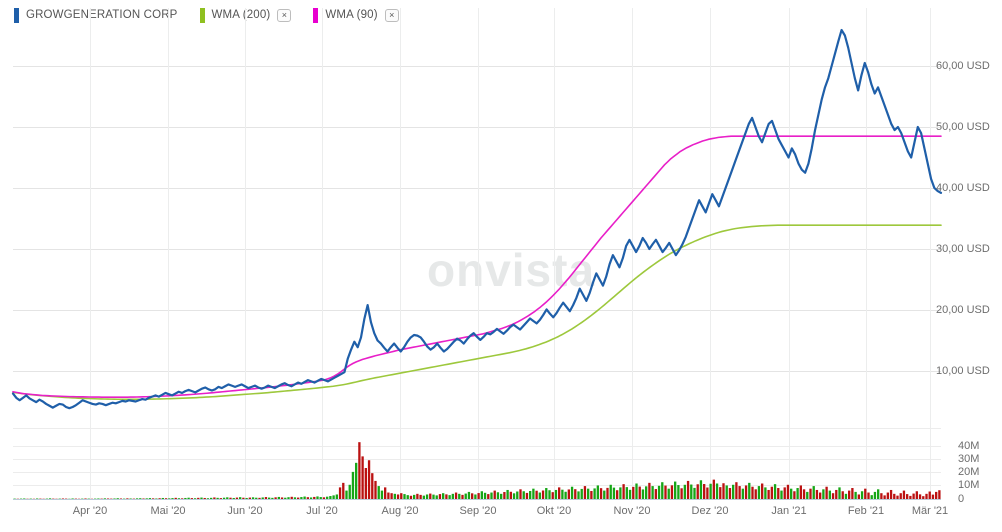  I want to click on legend-label-wma200: WMA (200), so click(241, 15).